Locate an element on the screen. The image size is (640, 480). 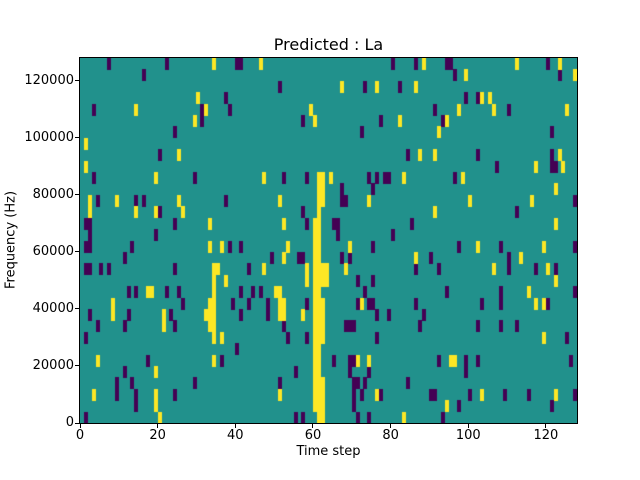
x-axis-label: Time step is located at coordinates (328, 451).